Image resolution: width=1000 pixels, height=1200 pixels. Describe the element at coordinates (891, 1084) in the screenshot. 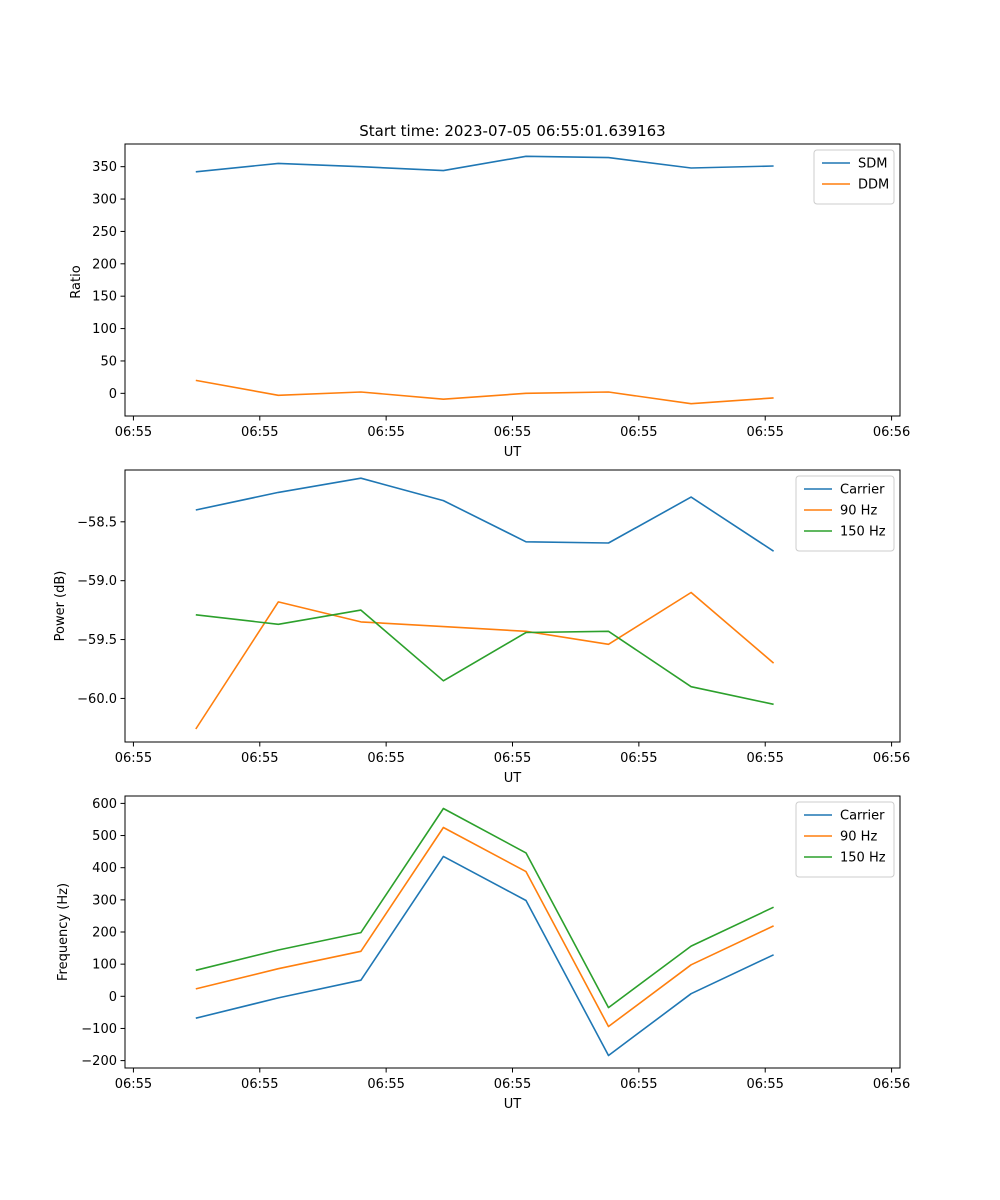

I see `frequency-x-tick-label: 06:56` at that location.